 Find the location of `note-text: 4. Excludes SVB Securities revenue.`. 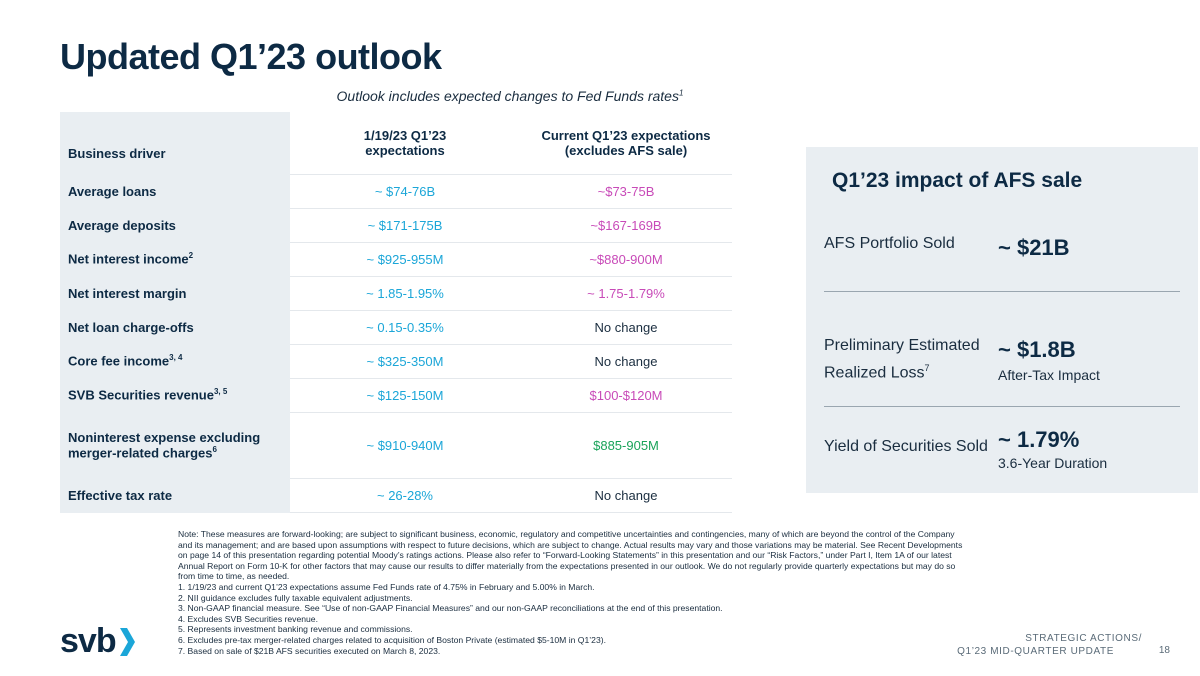

note-text: 4. Excludes SVB Securities revenue. is located at coordinates (248, 618).